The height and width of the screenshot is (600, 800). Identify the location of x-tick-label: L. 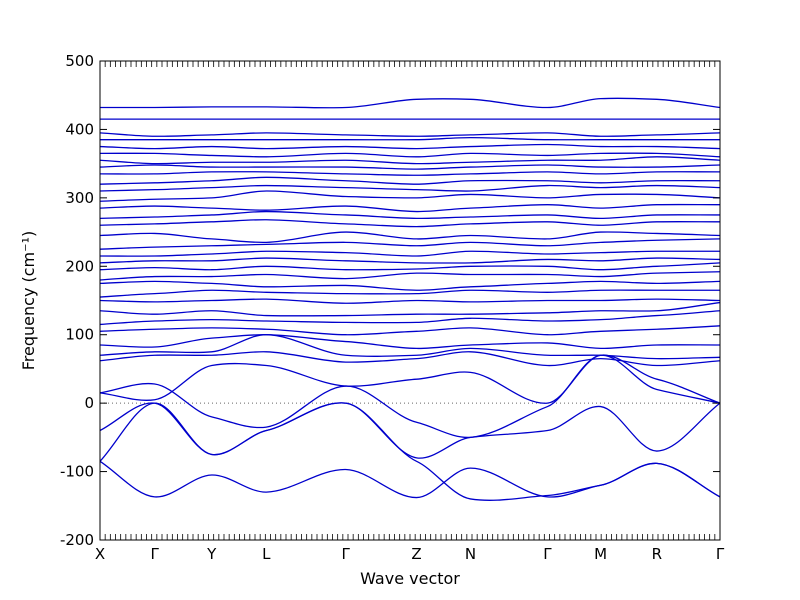
(266, 554).